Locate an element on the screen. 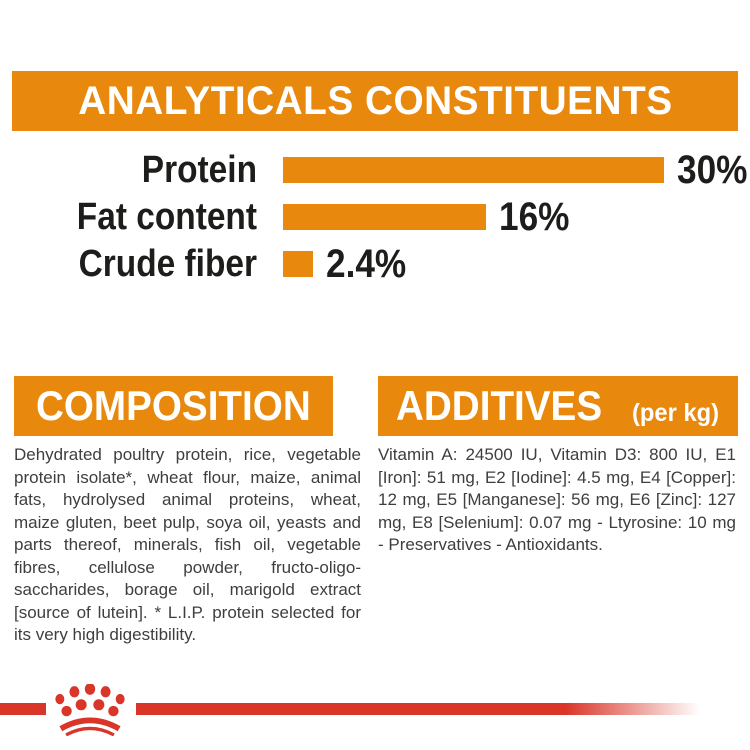 This screenshot has height=750, width=750. chart-row-crude-fiber: Crude fiber 2.4% is located at coordinates (375, 263).